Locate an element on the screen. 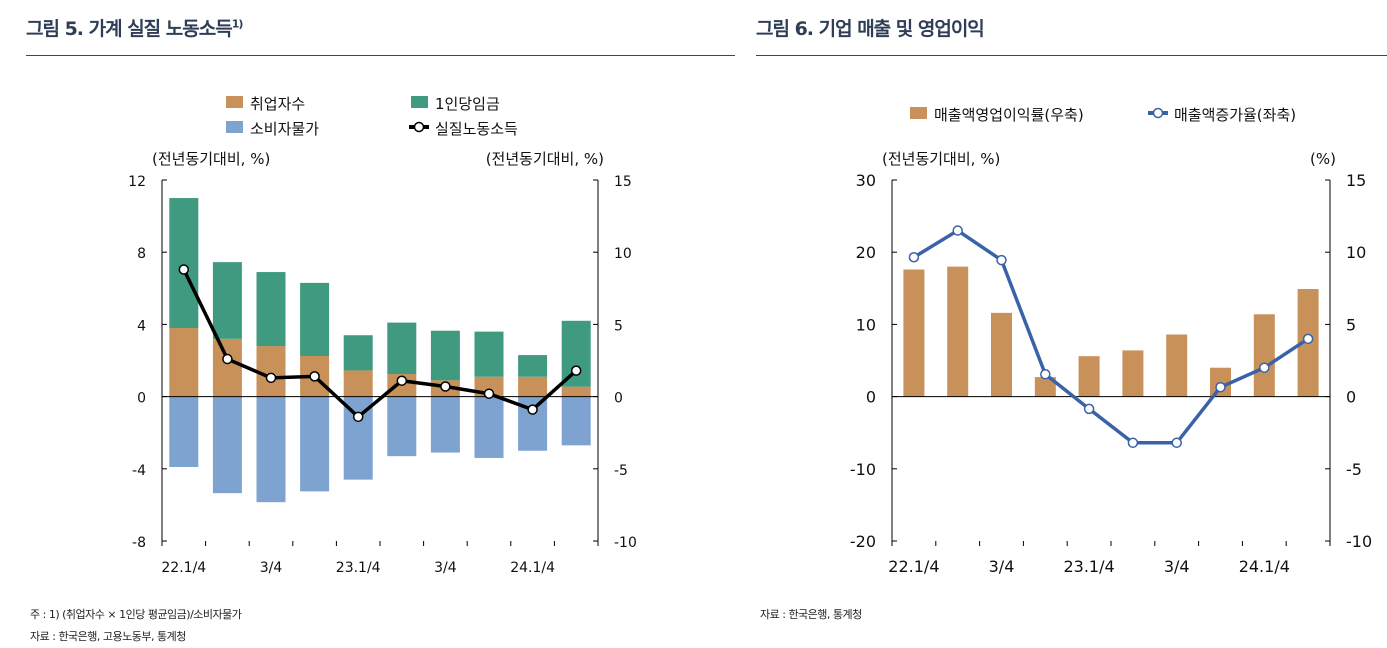  c1-right-tick-label: -10 is located at coordinates (1359, 541).